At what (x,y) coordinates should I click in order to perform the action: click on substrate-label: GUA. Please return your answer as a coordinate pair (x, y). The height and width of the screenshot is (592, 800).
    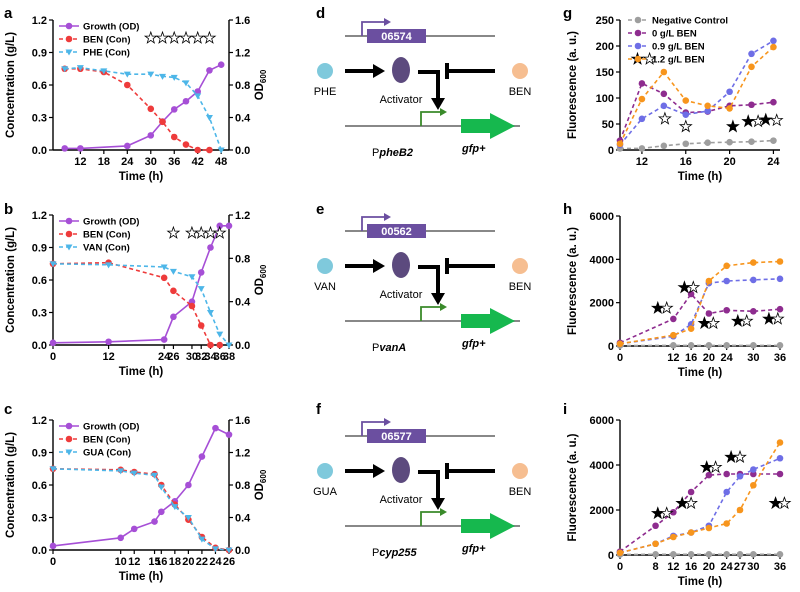
    Looking at the image, I should click on (325, 492).